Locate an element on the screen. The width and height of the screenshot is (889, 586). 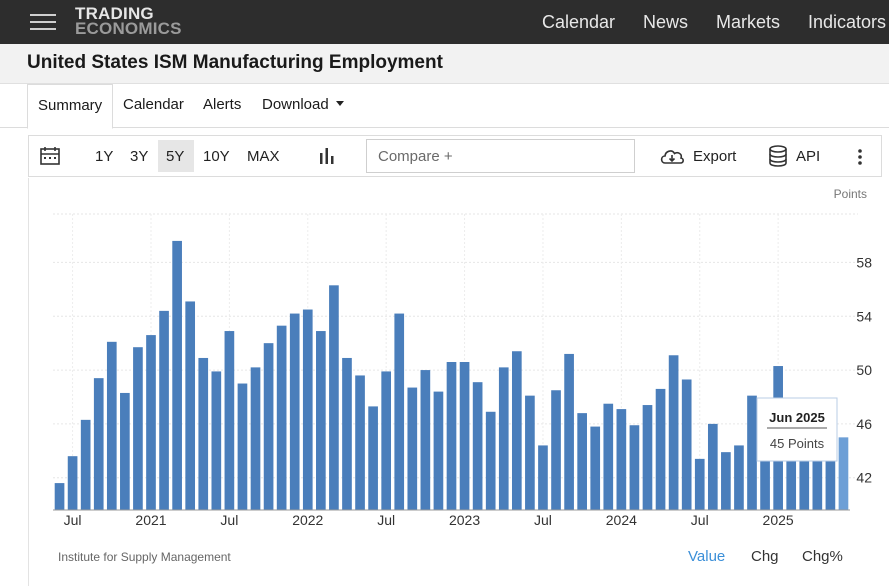
bar-apr-2025 is located at coordinates (817, 463).